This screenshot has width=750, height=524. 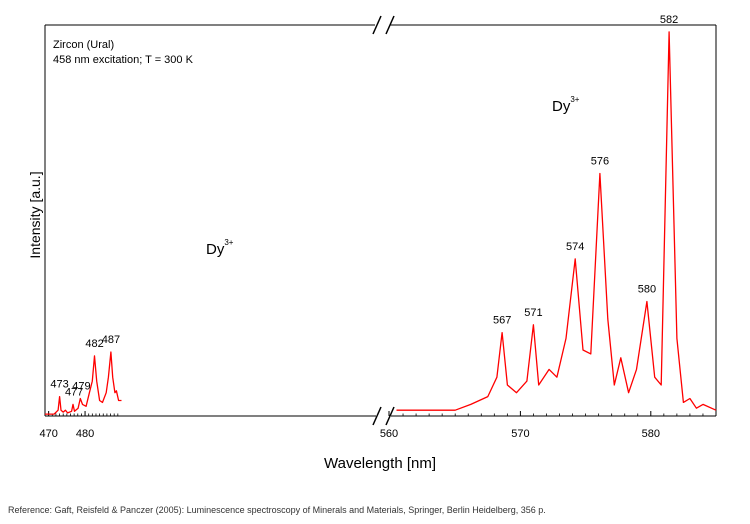 I want to click on peak-label: 567, so click(x=502, y=321).